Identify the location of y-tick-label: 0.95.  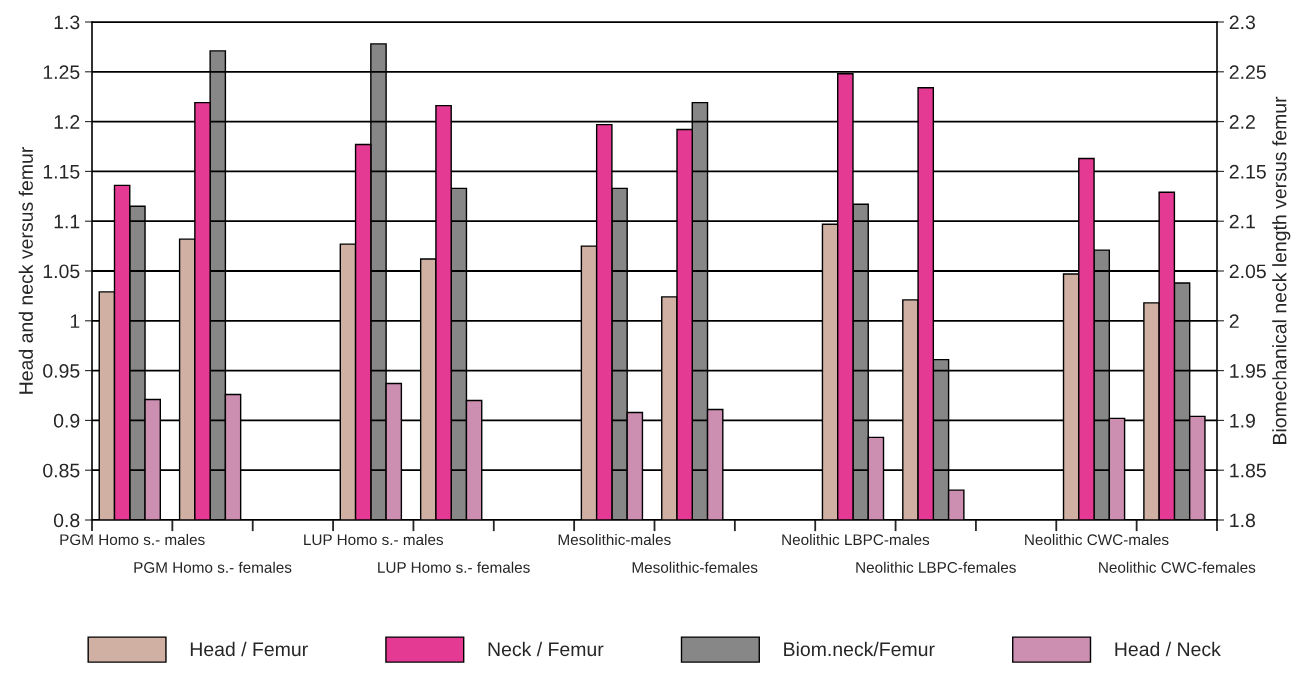
(61, 371).